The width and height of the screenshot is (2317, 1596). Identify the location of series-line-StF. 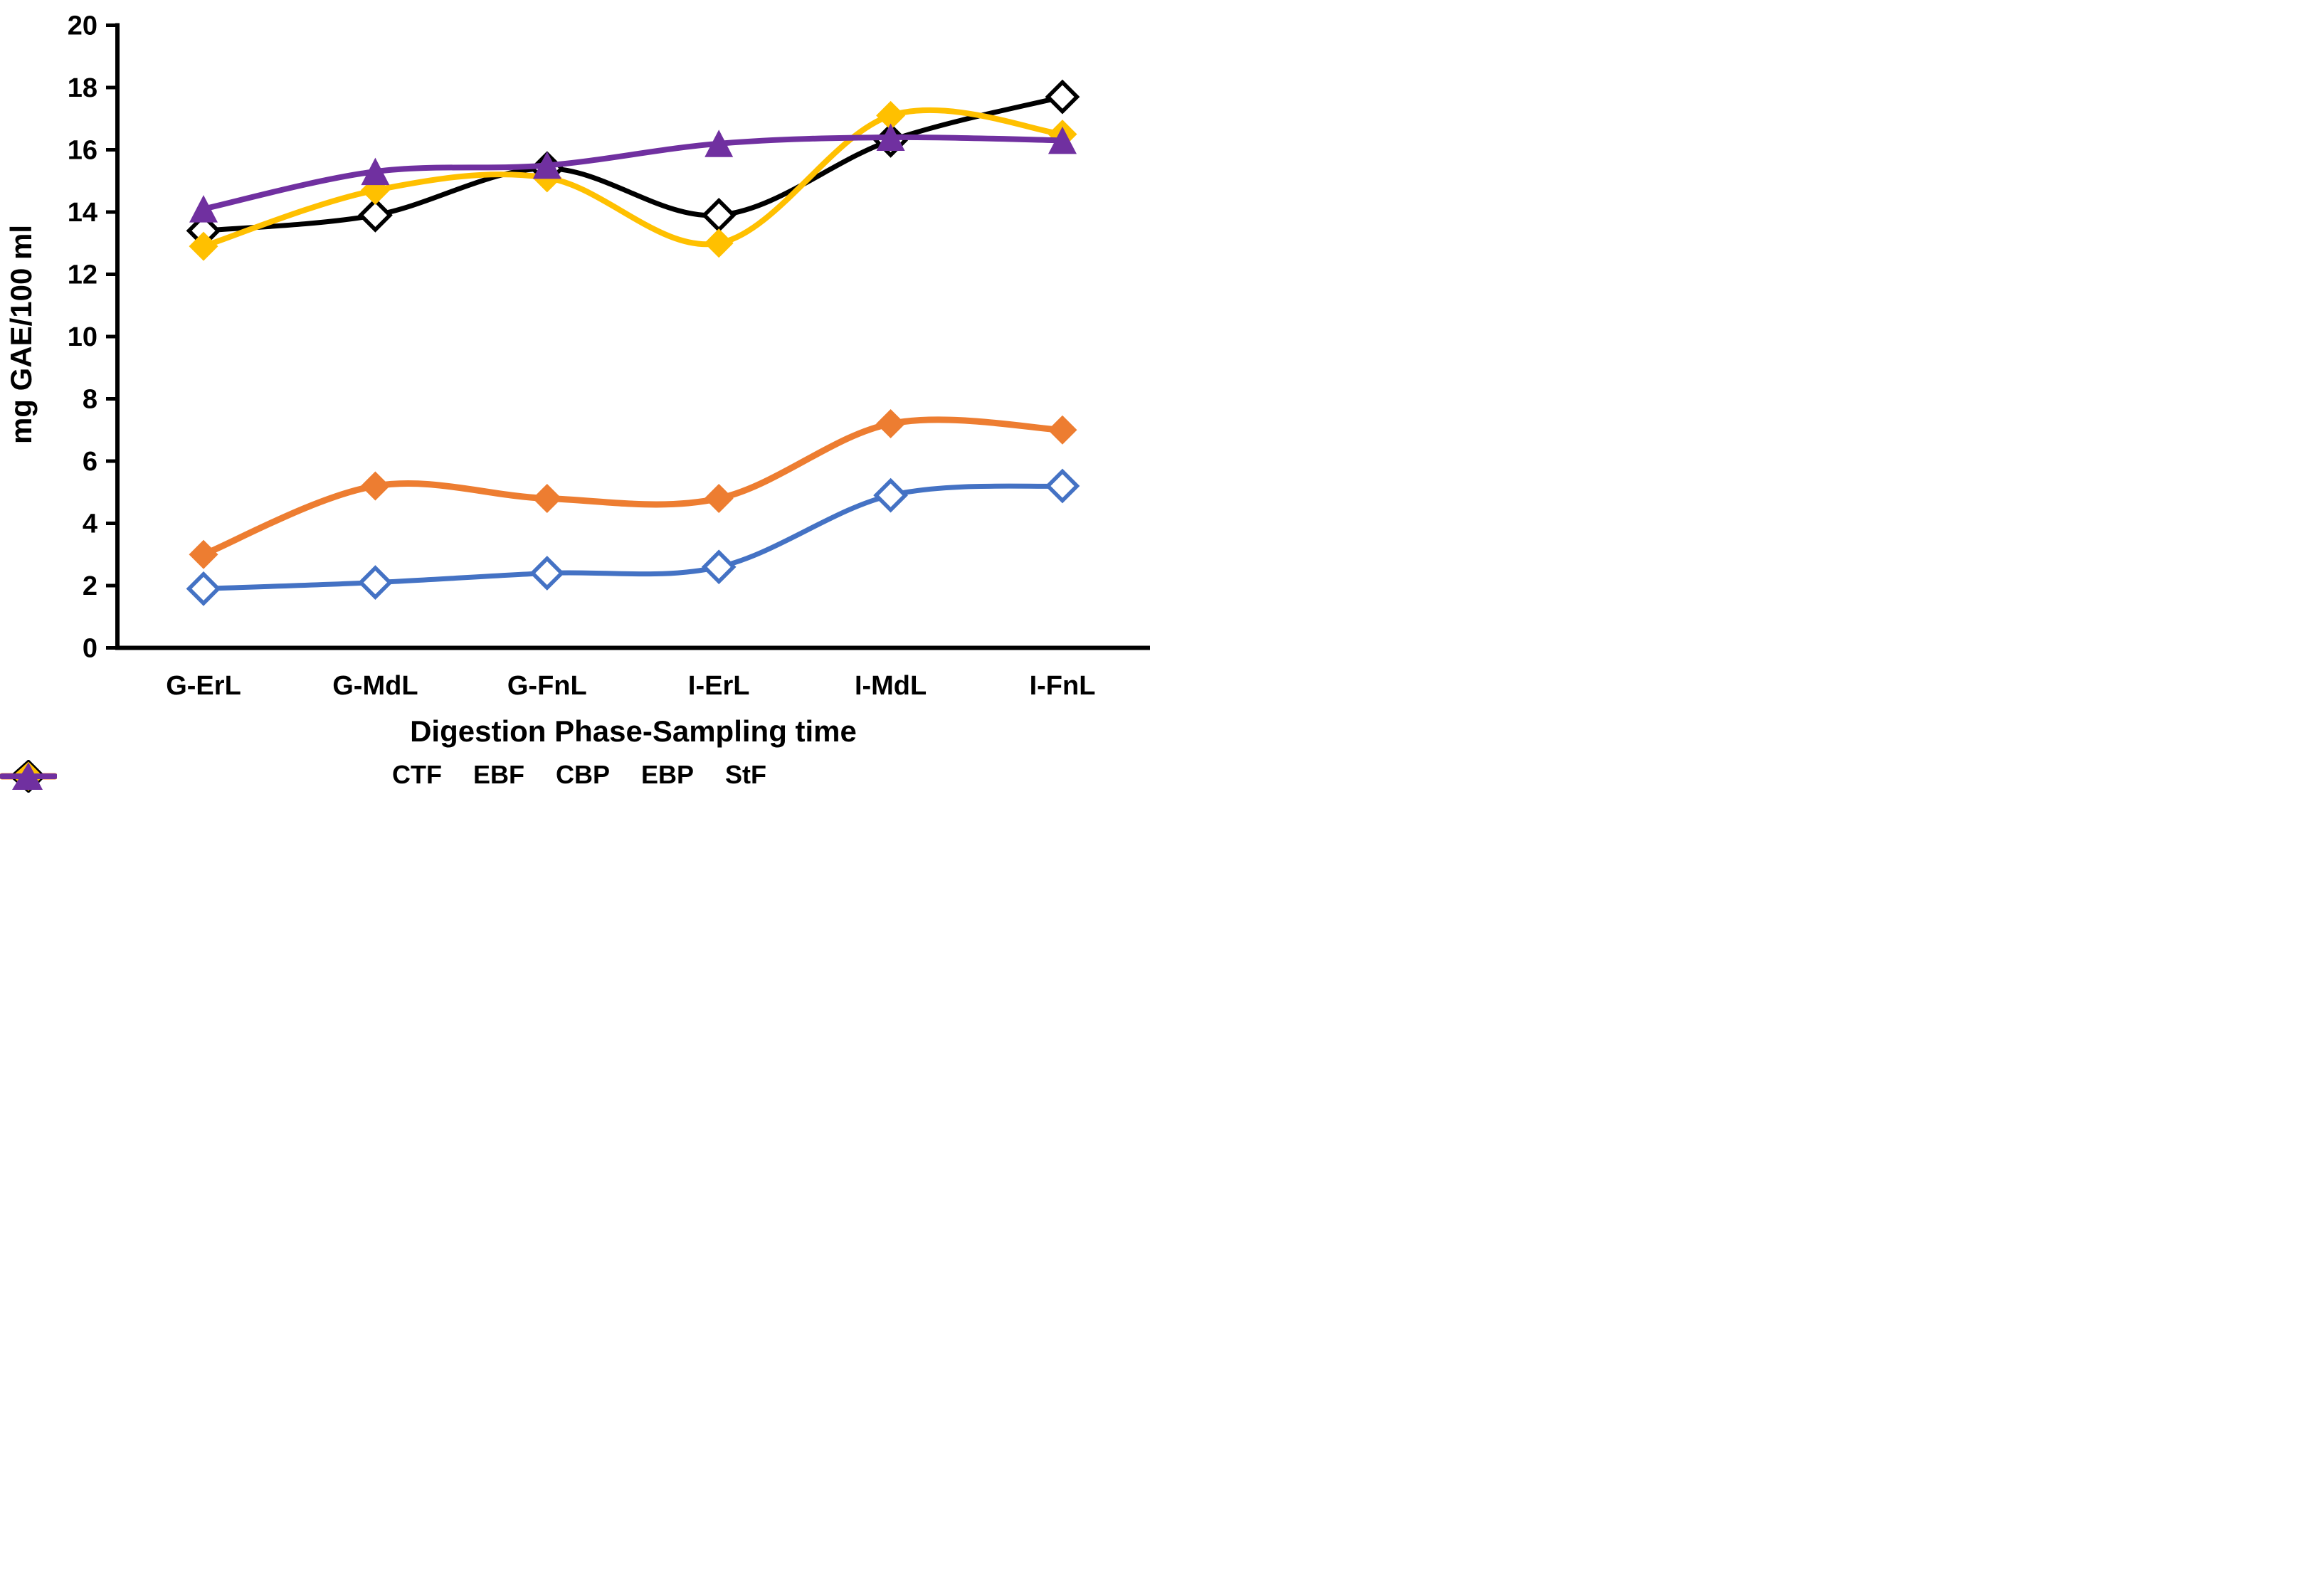
(633, 173).